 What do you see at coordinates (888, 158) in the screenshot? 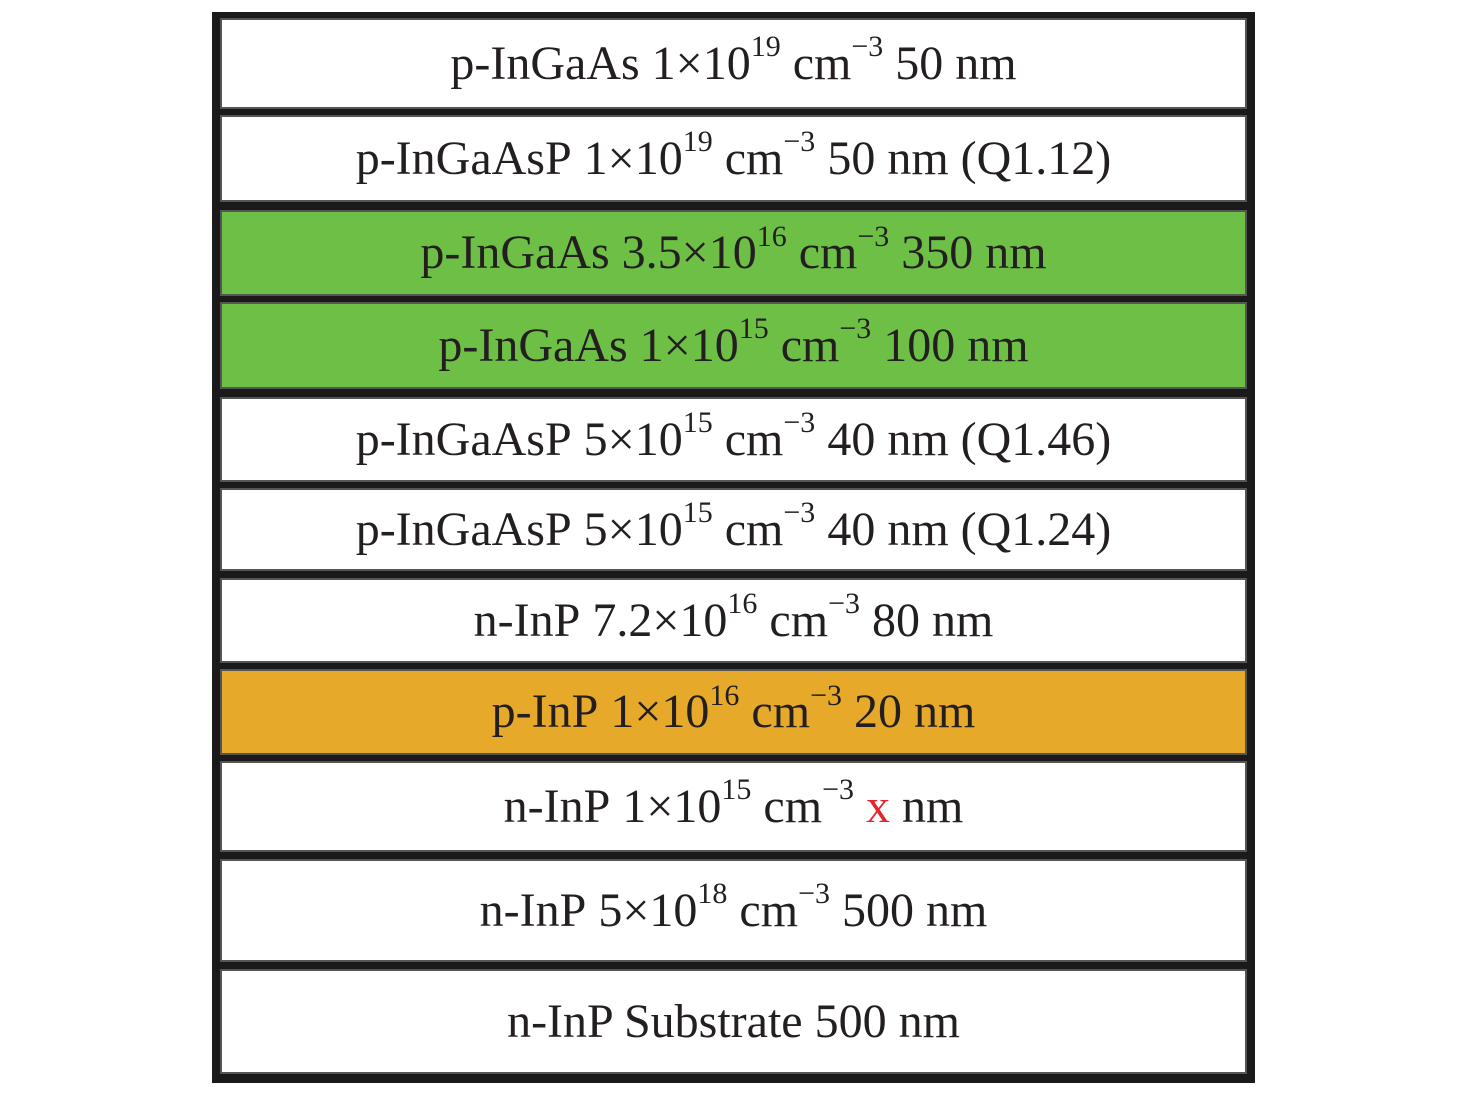
I see `layer-2-thickness: 50 nm` at bounding box center [888, 158].